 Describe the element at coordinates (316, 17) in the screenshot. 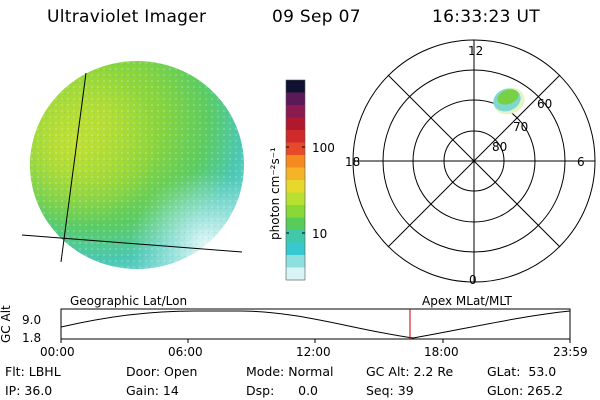

I see `date-label: 09 Sep 07` at that location.